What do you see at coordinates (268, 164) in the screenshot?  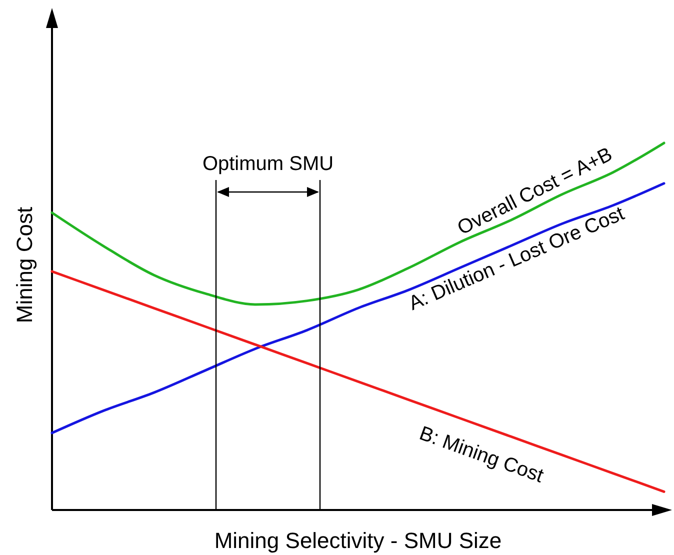 I see `annotation: Optimum SMU` at bounding box center [268, 164].